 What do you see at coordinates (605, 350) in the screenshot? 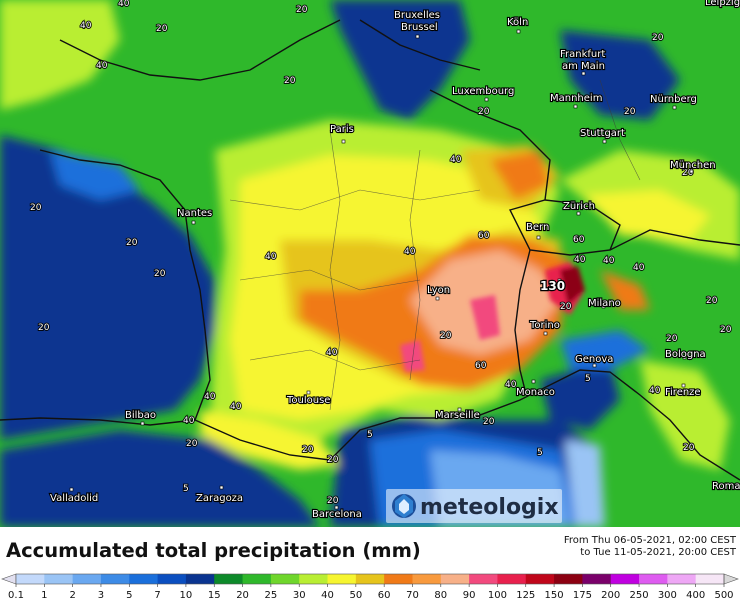
I see `area-blue-po` at bounding box center [605, 350].